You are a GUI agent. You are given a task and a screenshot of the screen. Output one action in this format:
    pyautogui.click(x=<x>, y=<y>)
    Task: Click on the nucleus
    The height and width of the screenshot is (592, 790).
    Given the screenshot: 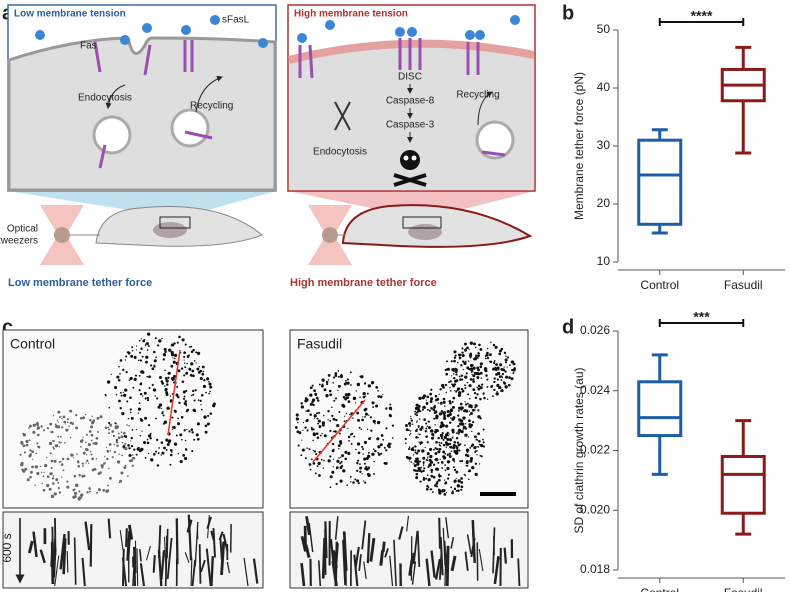 What is the action you would take?
    pyautogui.click(x=170, y=230)
    